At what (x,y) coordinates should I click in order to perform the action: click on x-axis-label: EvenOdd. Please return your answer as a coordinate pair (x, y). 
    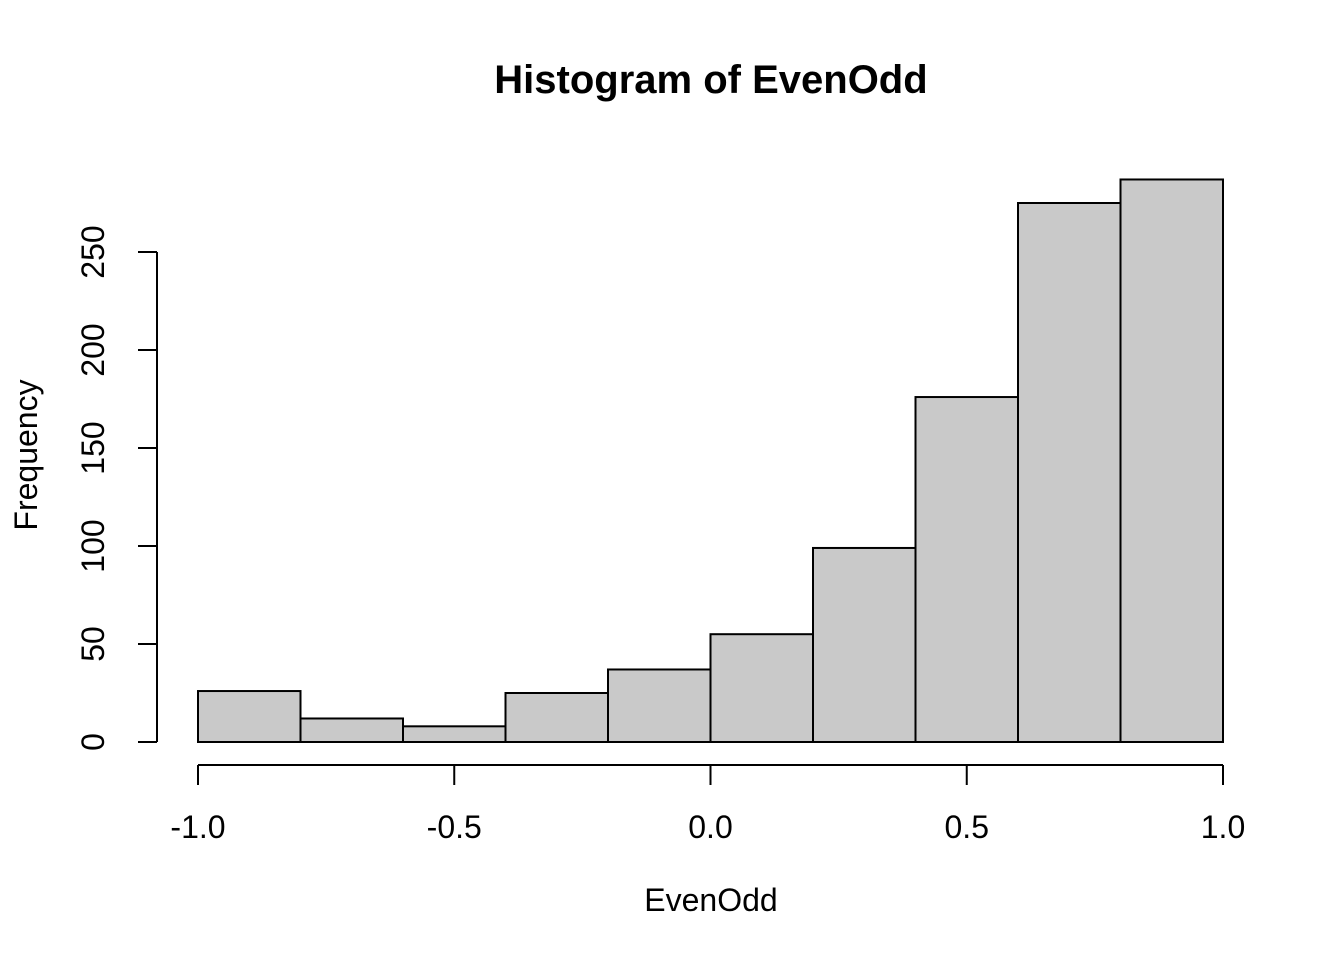
    Looking at the image, I should click on (711, 900).